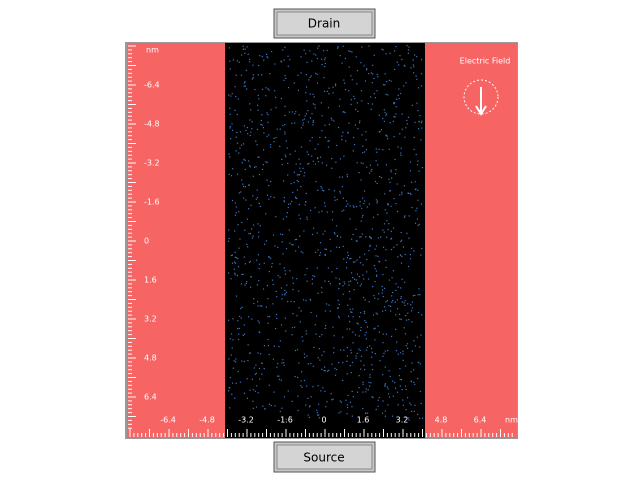  I want to click on field-label: Electric Field, so click(485, 61).